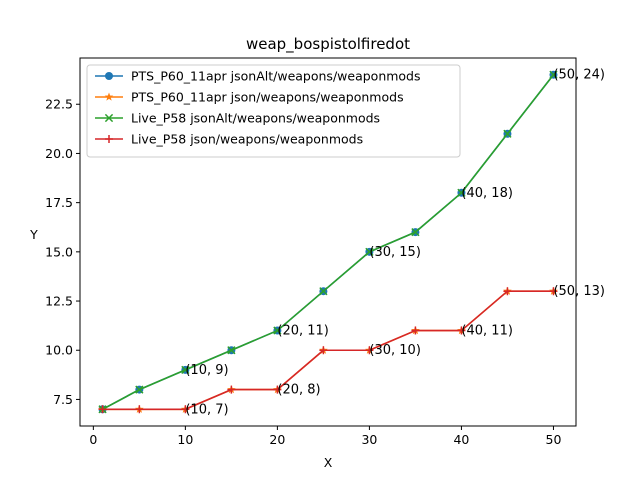  I want to click on y-axis: 7.5 10.0 12.5 15.0 17.5 20.0 22.5, so click(62, 252).